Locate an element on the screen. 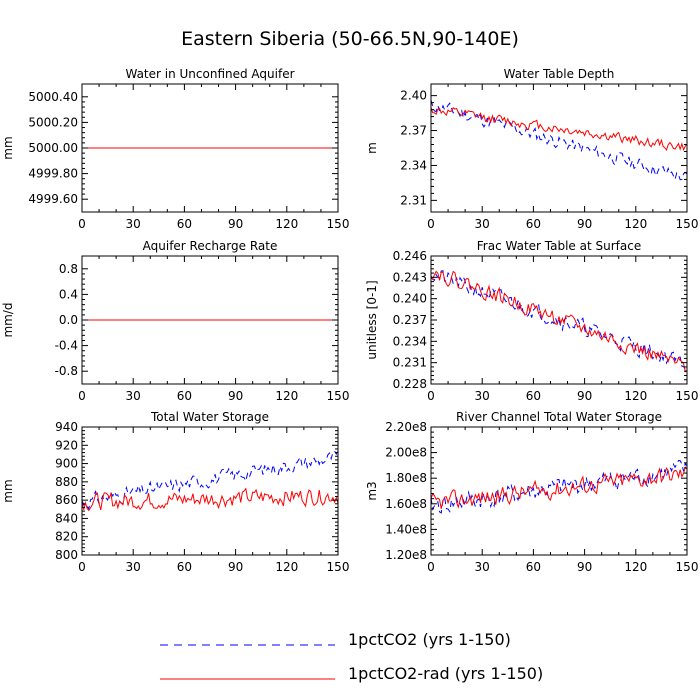 This screenshot has height=700, width=700. y-tick-label: 0.234 is located at coordinates (410, 341).